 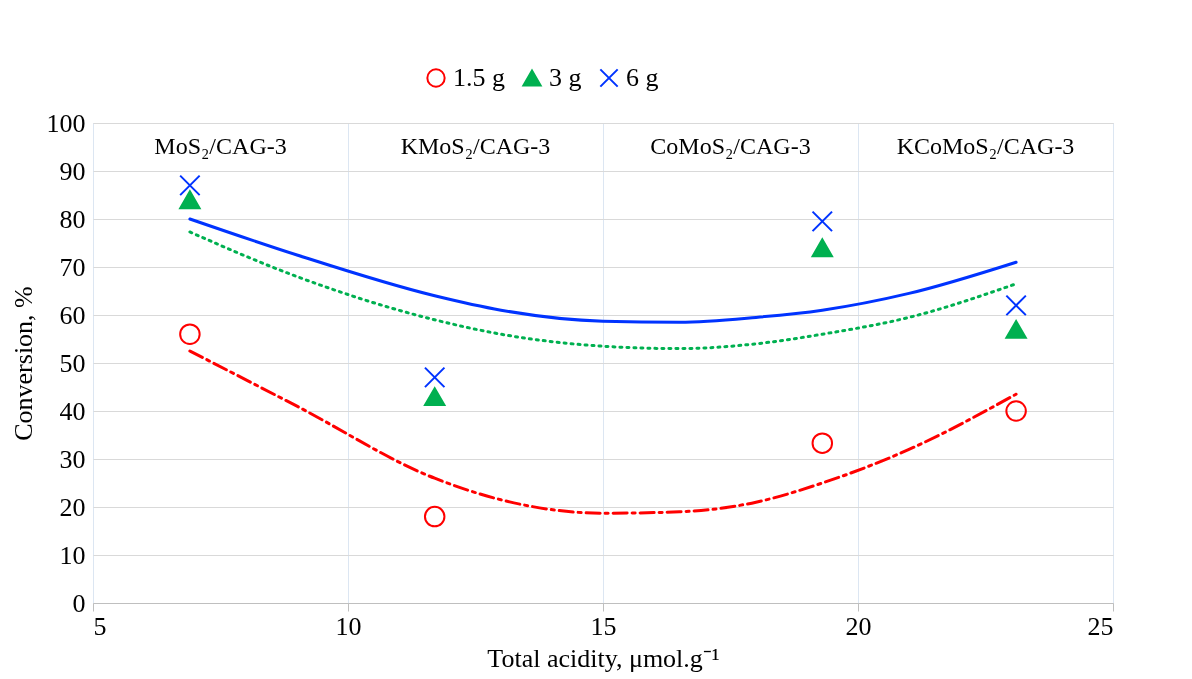 What do you see at coordinates (66, 123) in the screenshot?
I see `y-tick-label: 100` at bounding box center [66, 123].